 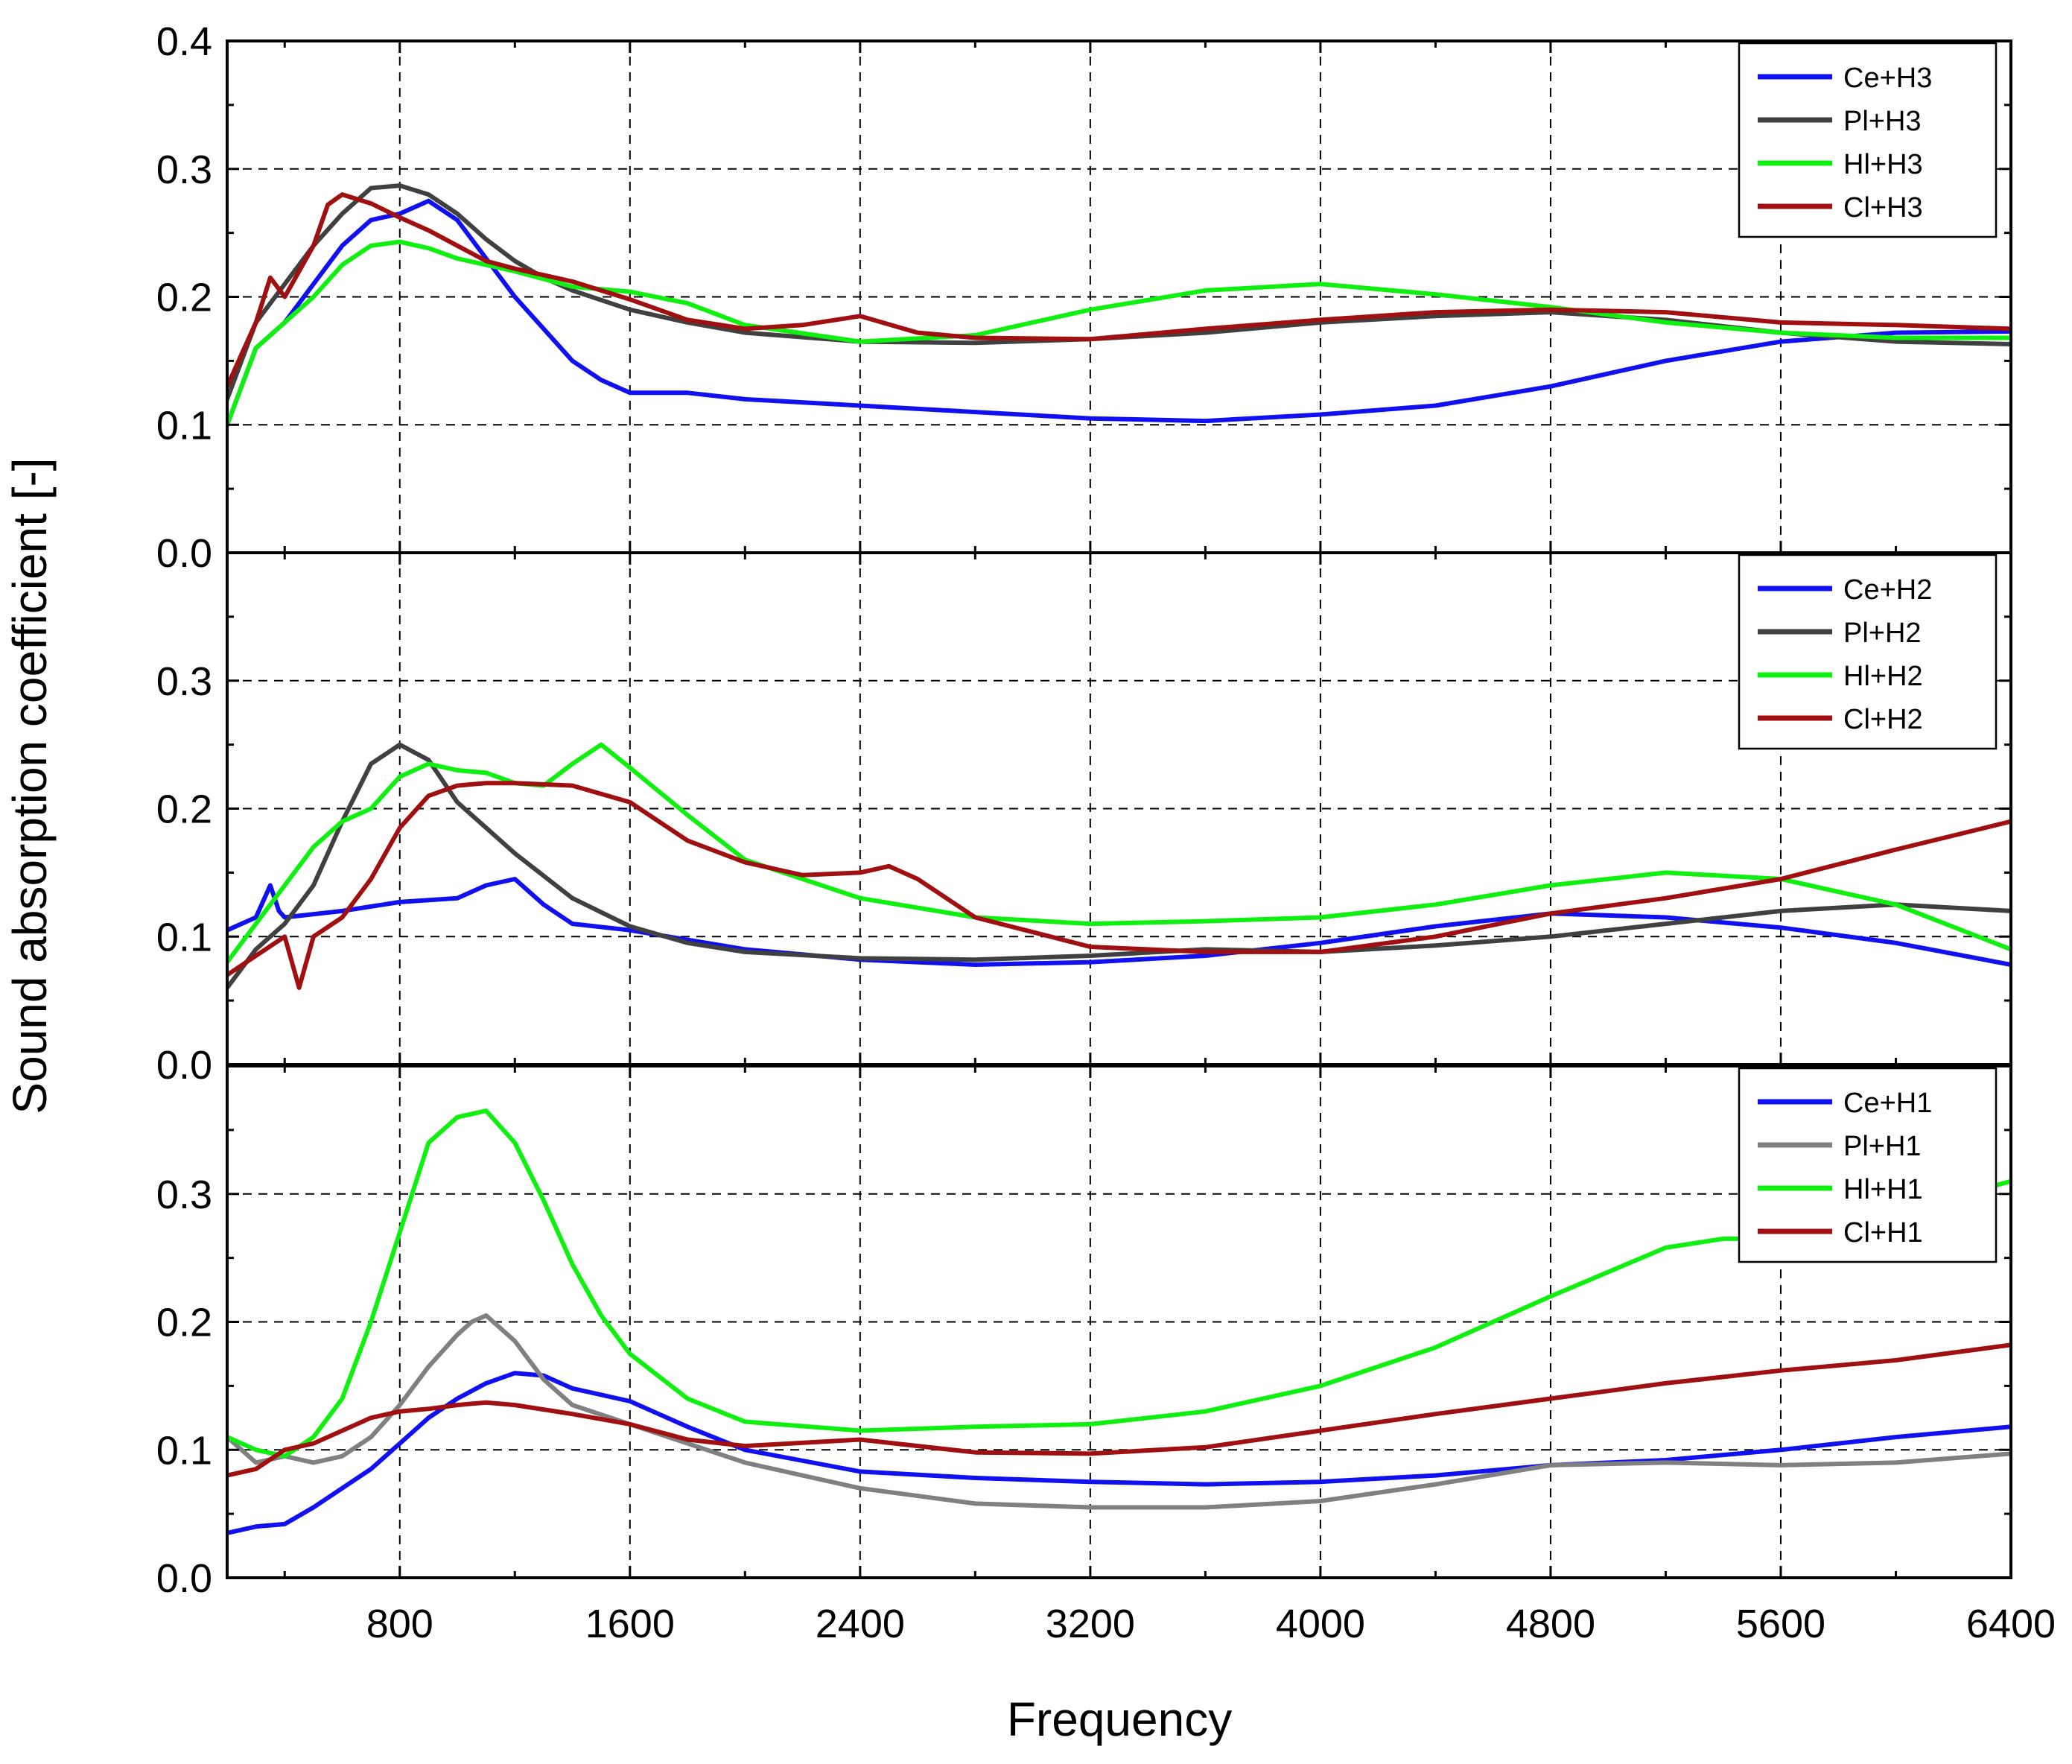 I want to click on series-cl-h1, so click(x=1119, y=1410).